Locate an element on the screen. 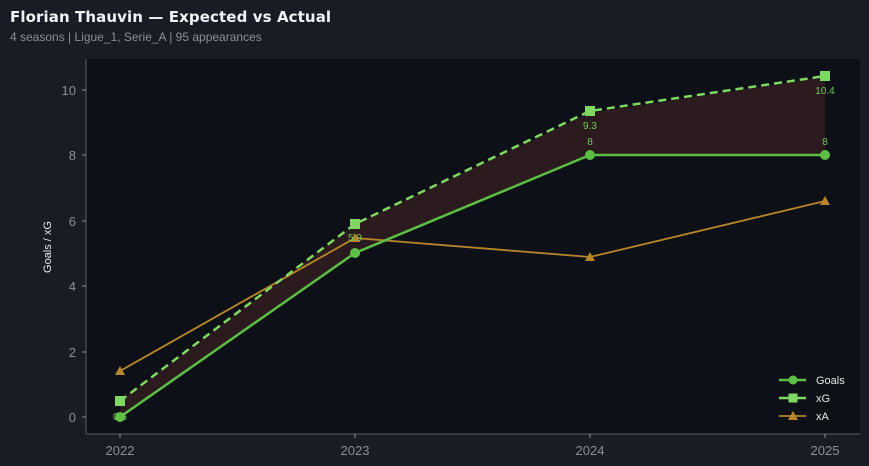 This screenshot has width=869, height=466. y-tick-label: 0 is located at coordinates (72, 417).